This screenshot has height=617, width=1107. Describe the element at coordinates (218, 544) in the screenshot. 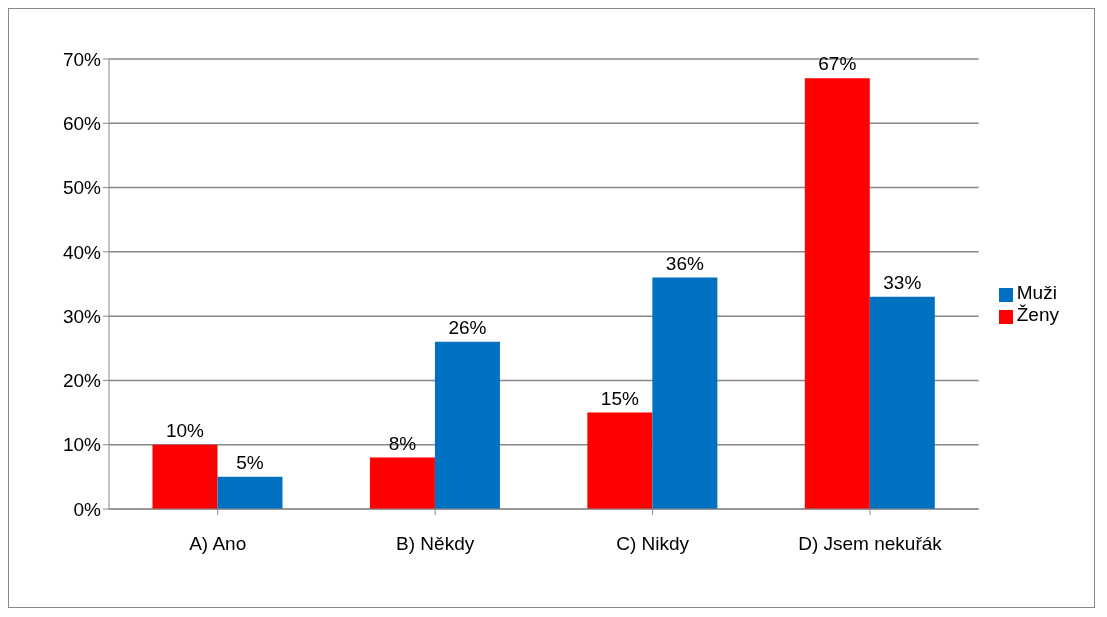

I see `x-tick-label: A) Ano` at that location.